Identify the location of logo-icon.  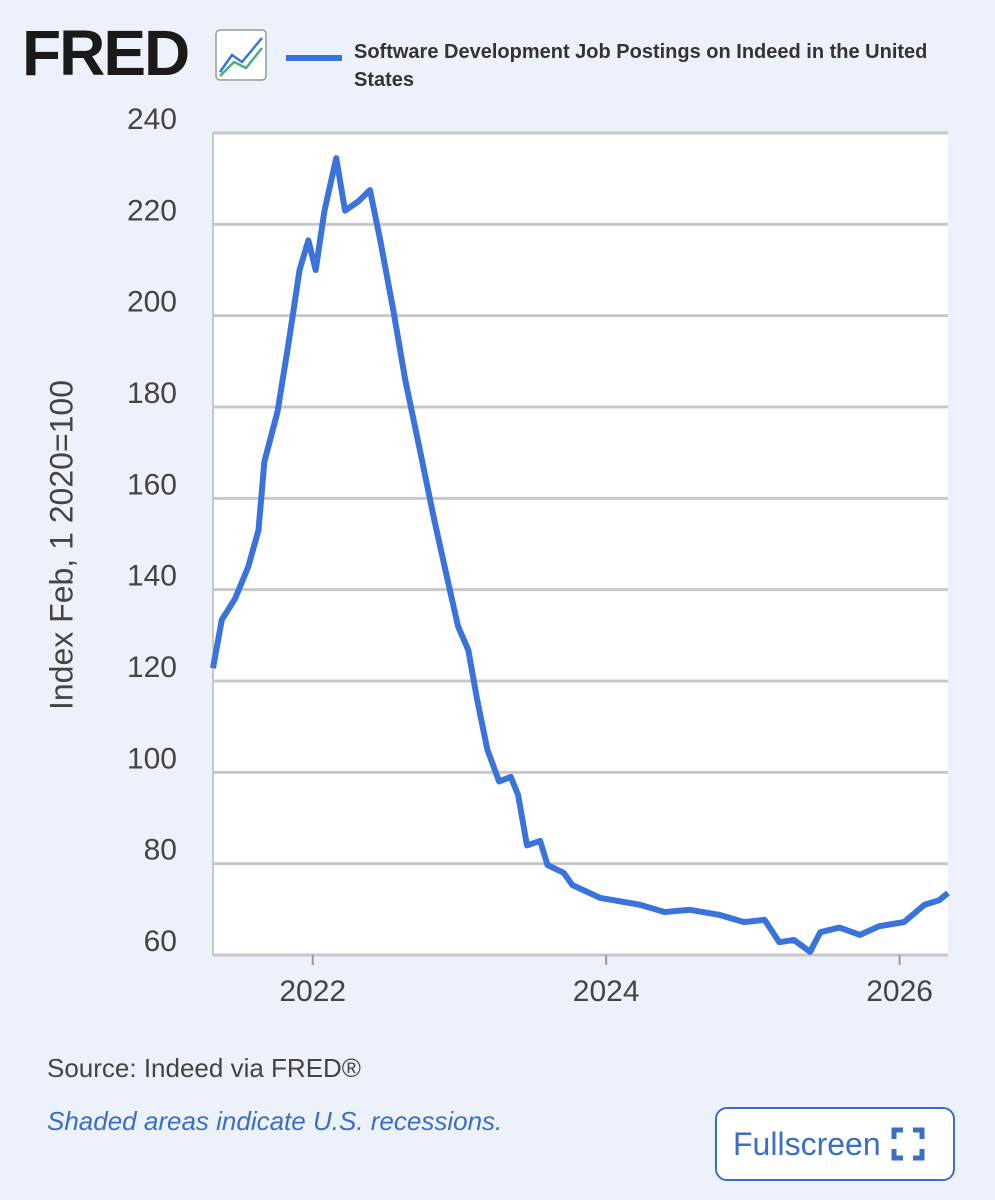
(241, 55).